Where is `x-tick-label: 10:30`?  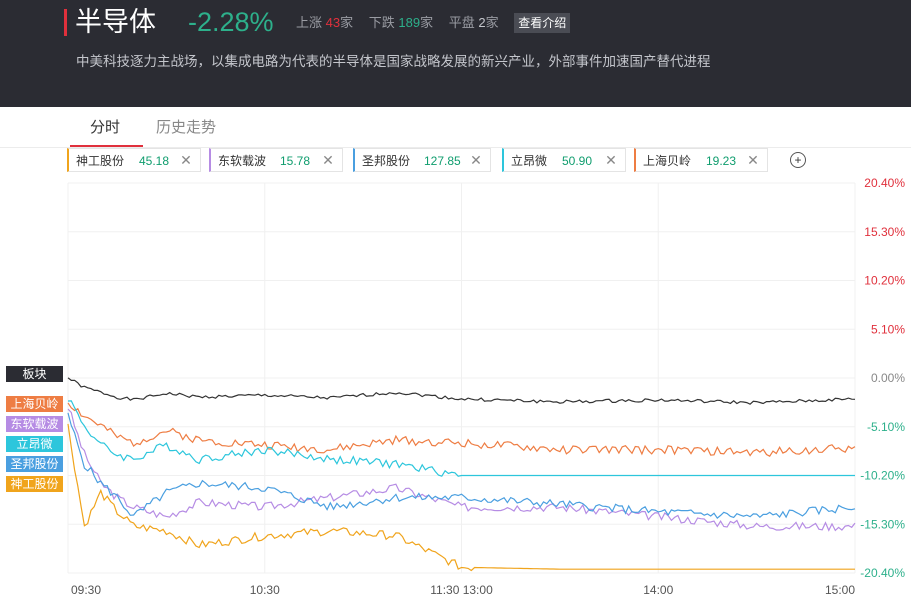 x-tick-label: 10:30 is located at coordinates (265, 590).